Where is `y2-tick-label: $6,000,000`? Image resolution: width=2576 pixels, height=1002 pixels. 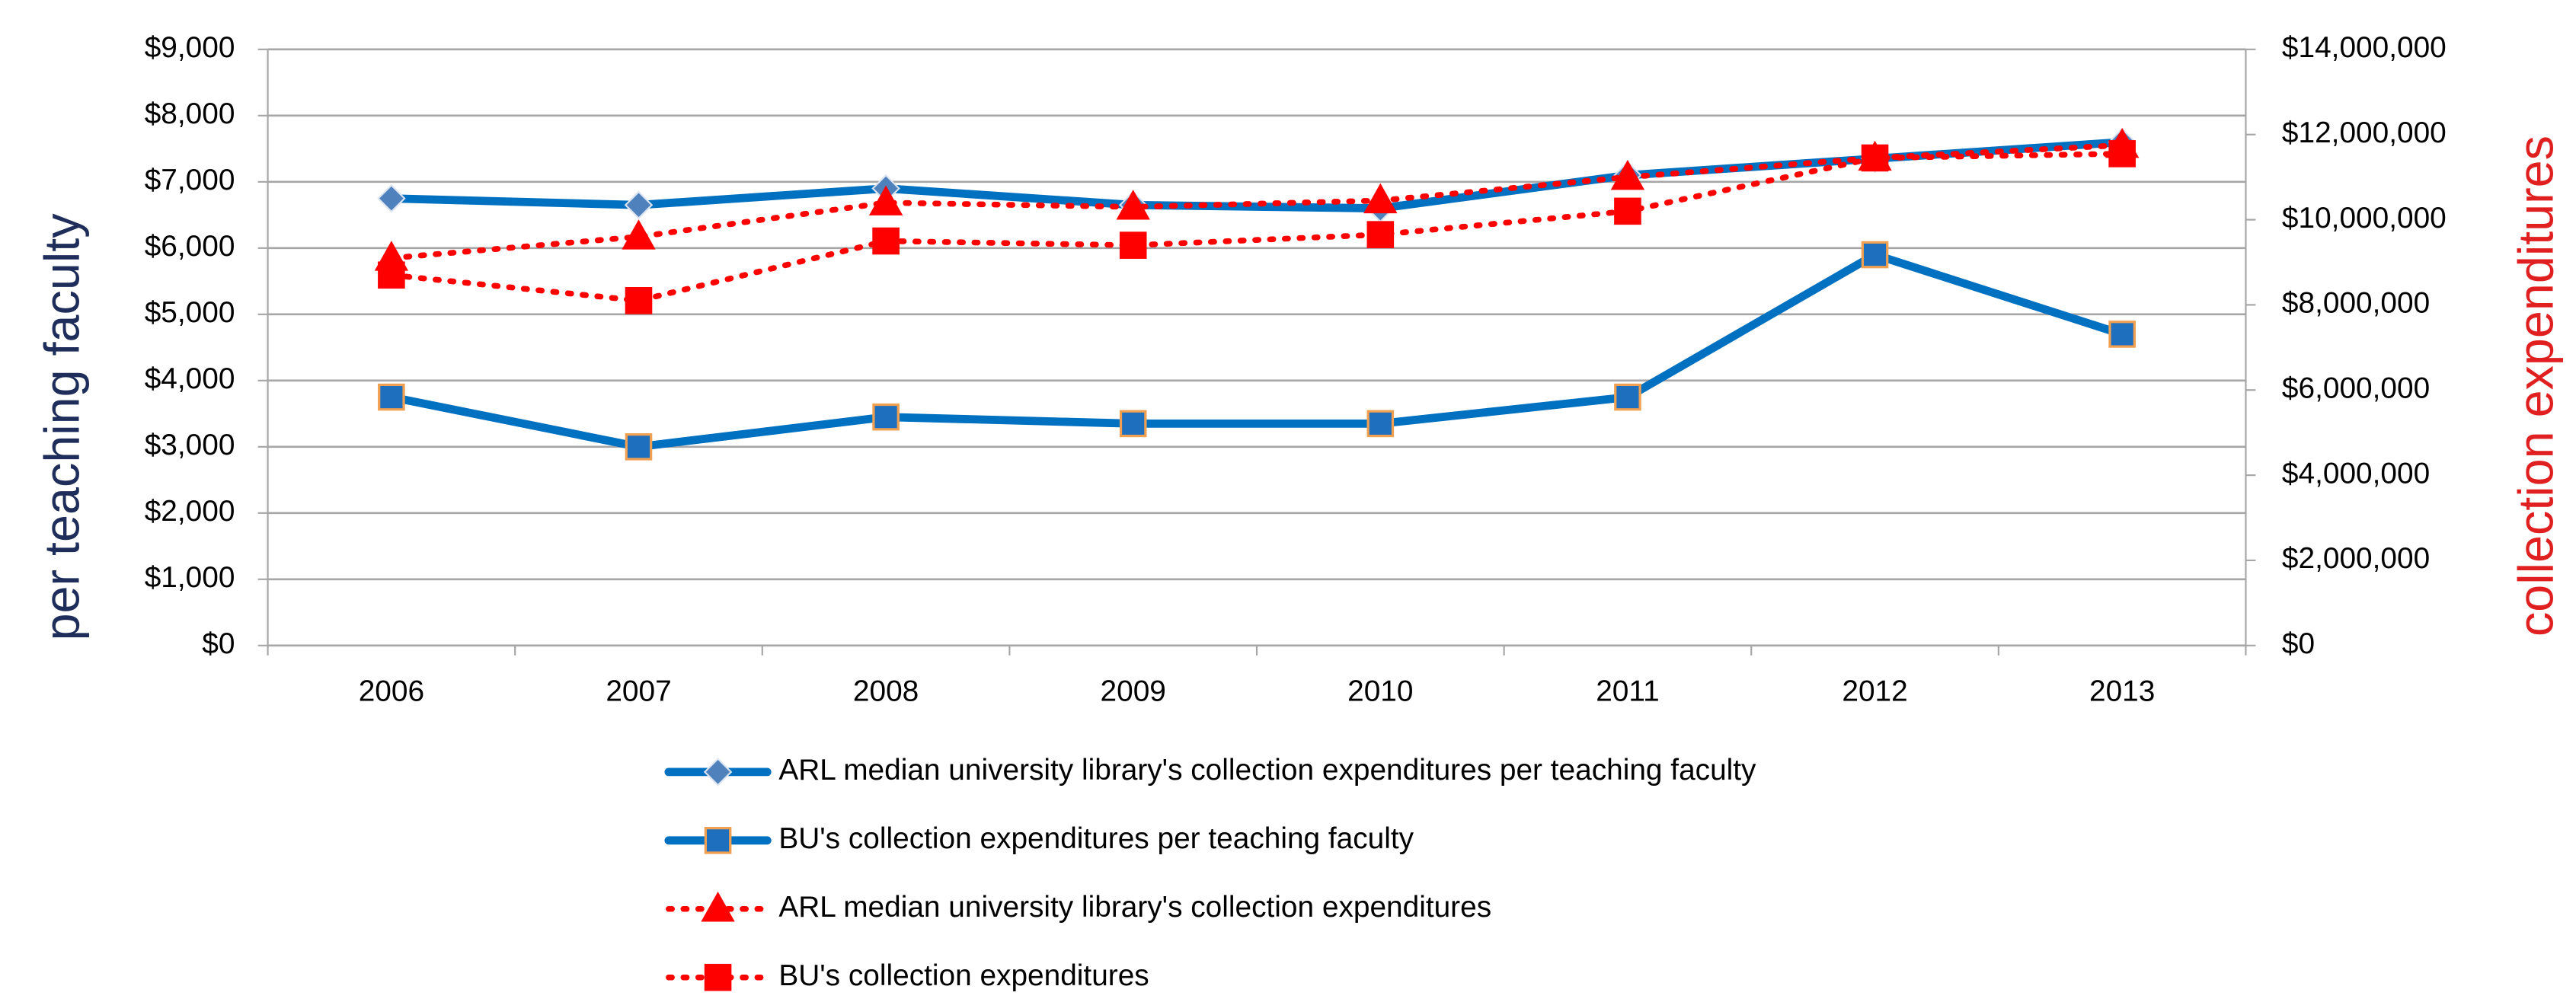 y2-tick-label: $6,000,000 is located at coordinates (2356, 388).